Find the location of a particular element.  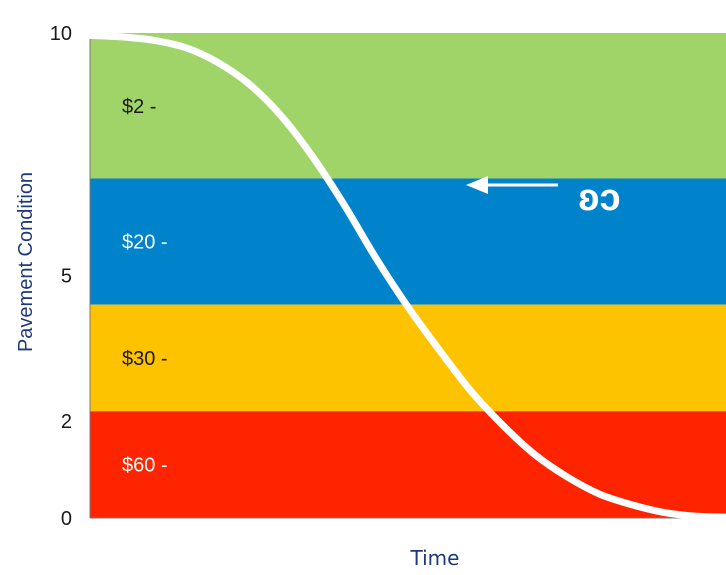

band-label-0: $2 - is located at coordinates (139, 107).